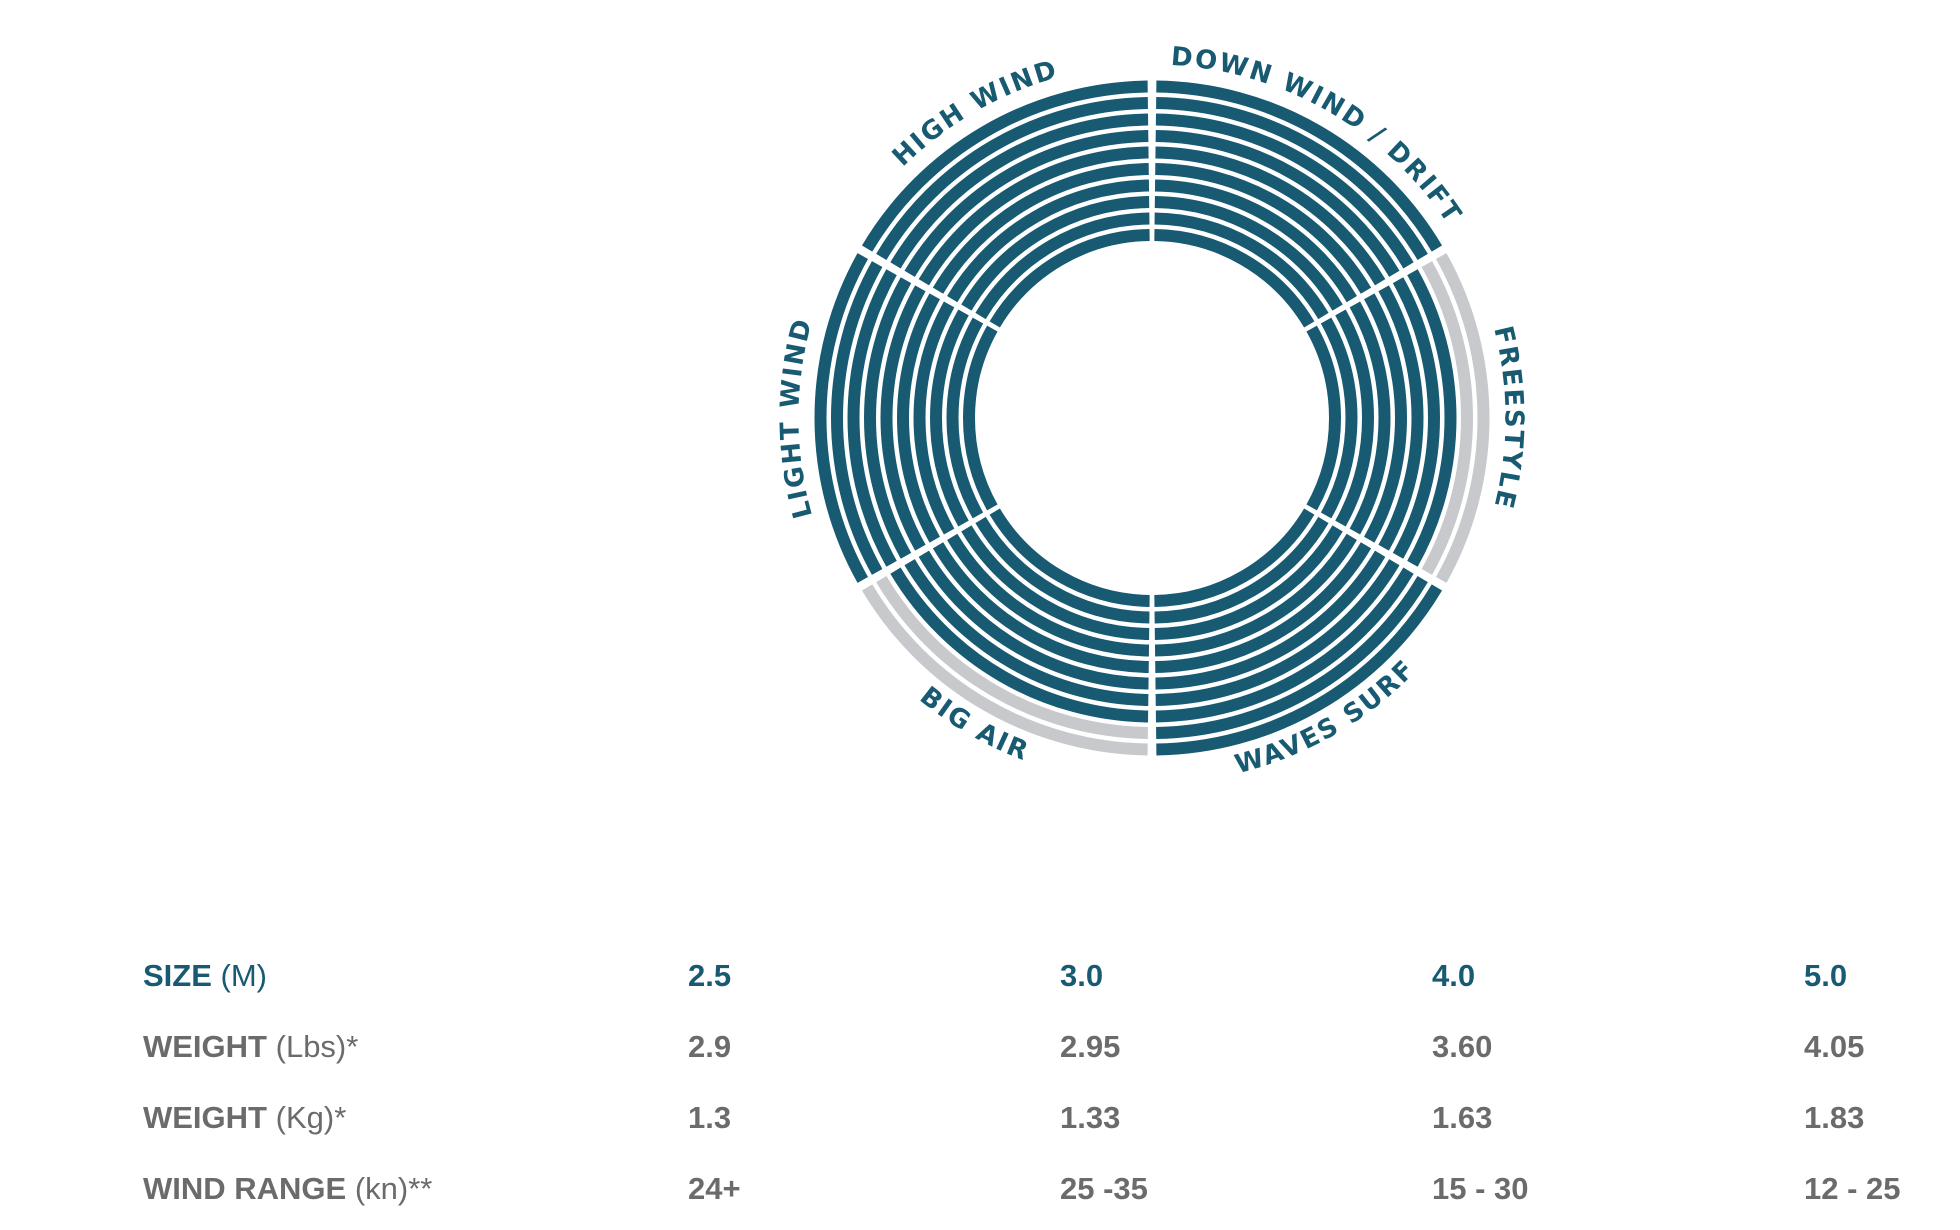 The image size is (1960, 1230). What do you see at coordinates (205, 1117) in the screenshot?
I see `weight-kg-label-text: WEIGHT` at bounding box center [205, 1117].